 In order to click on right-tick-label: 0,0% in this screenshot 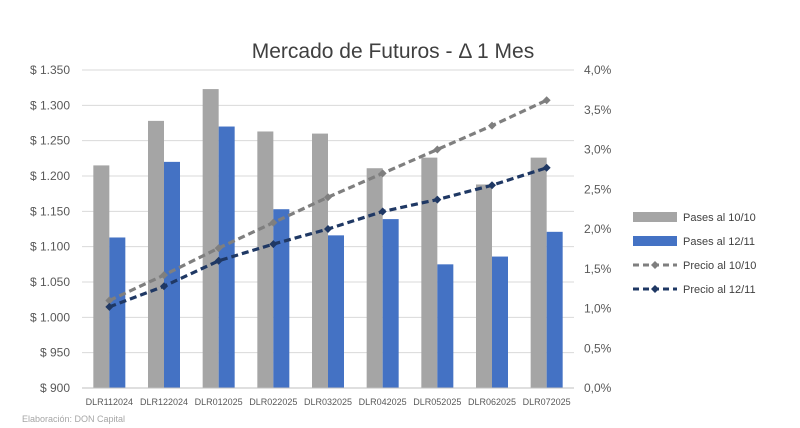, I will do `click(598, 388)`.